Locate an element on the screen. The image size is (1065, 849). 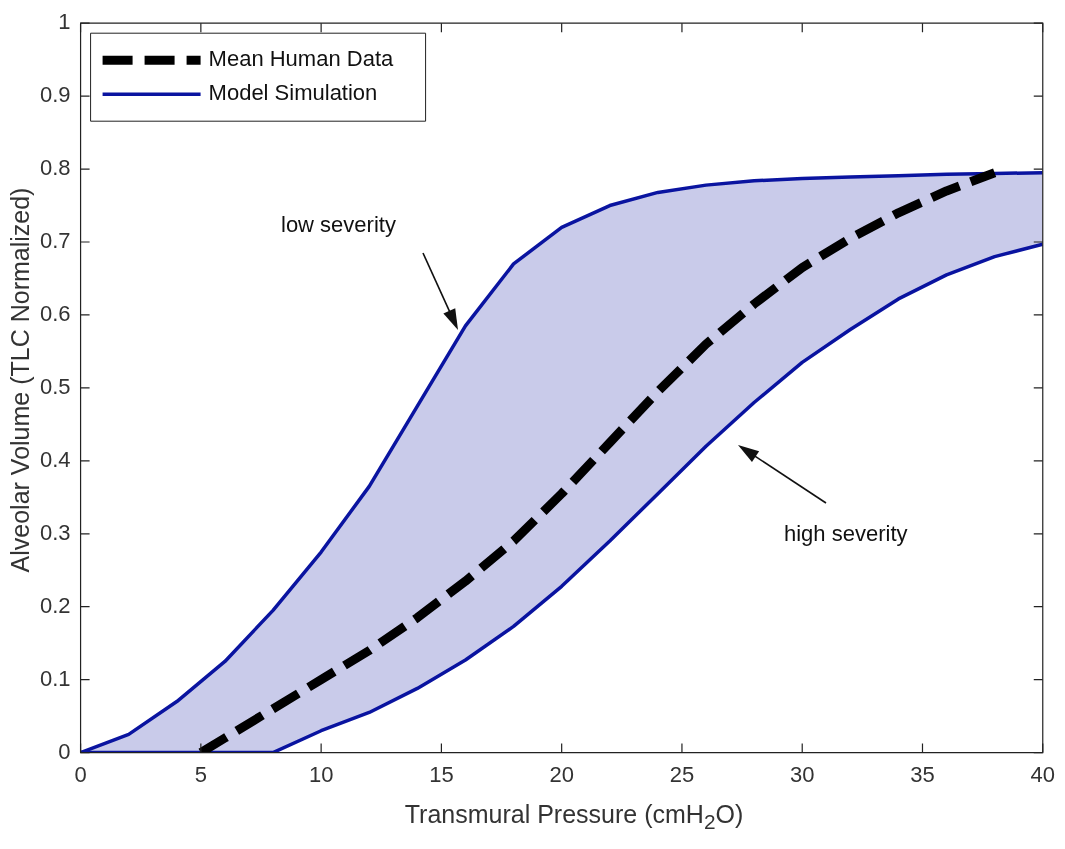
x-tick-label: 40 is located at coordinates (1043, 774).